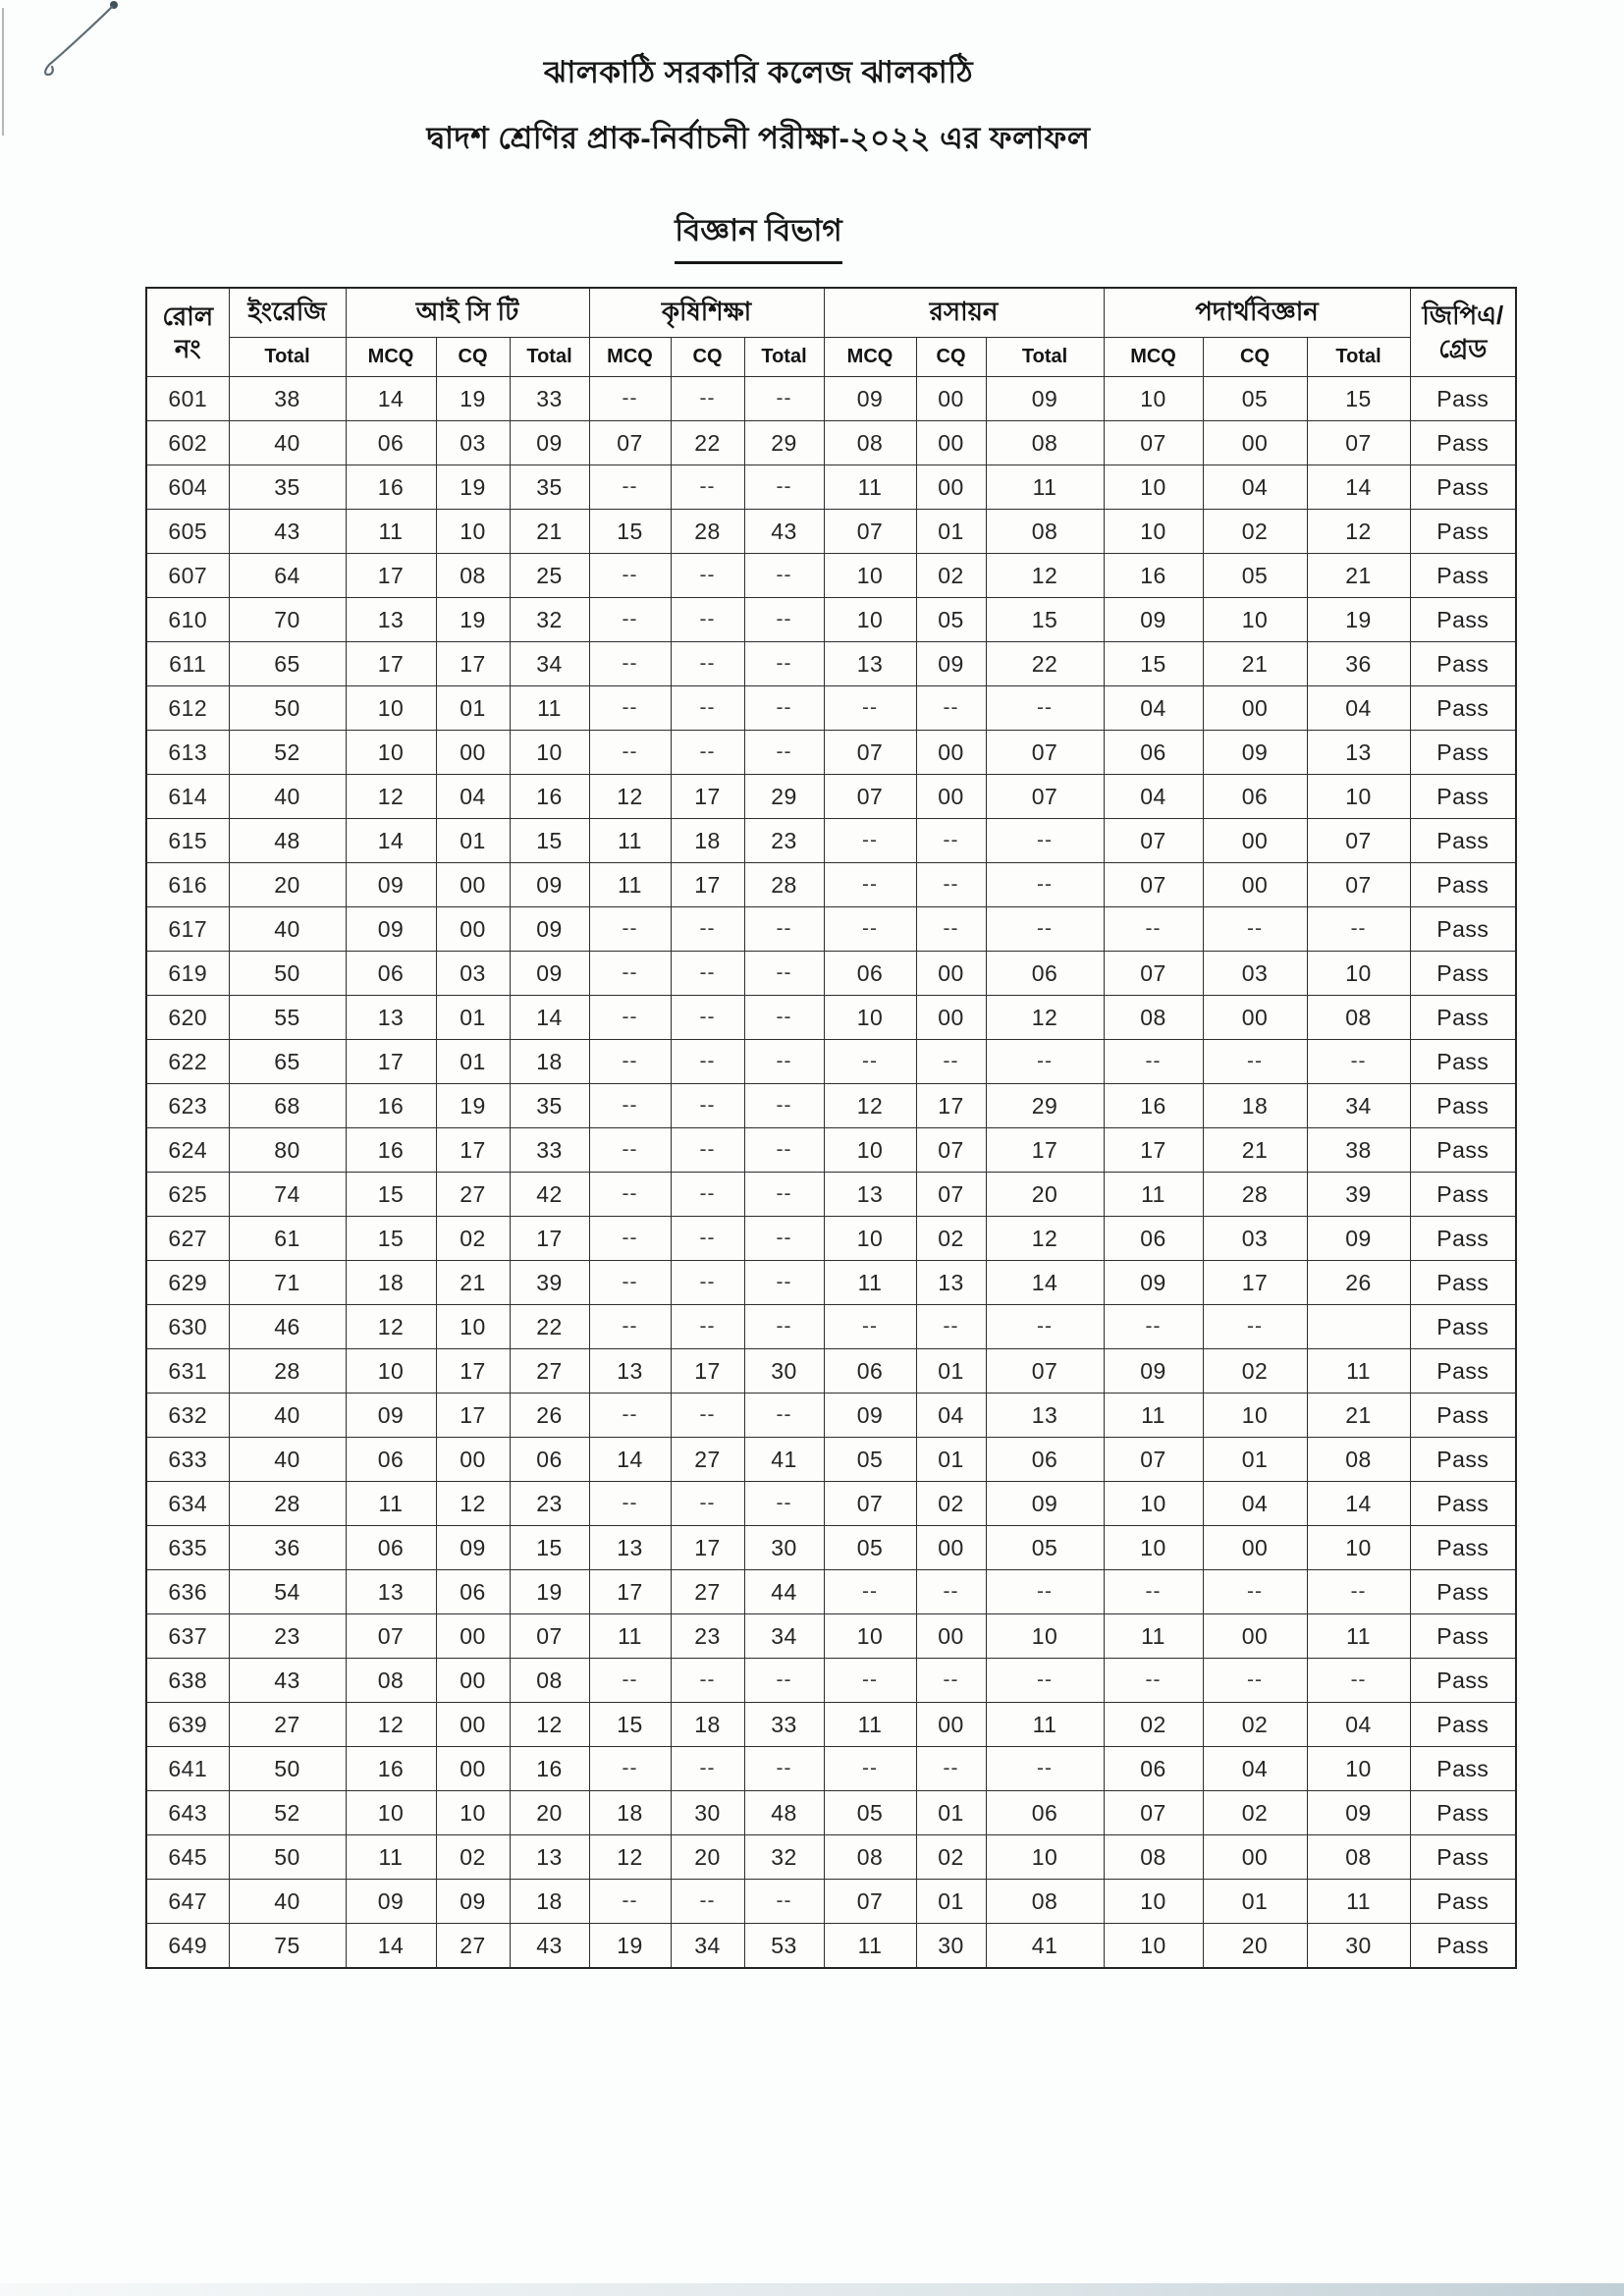  Describe the element at coordinates (870, 398) in the screenshot. I see `cell-chem_mcq: 09` at that location.